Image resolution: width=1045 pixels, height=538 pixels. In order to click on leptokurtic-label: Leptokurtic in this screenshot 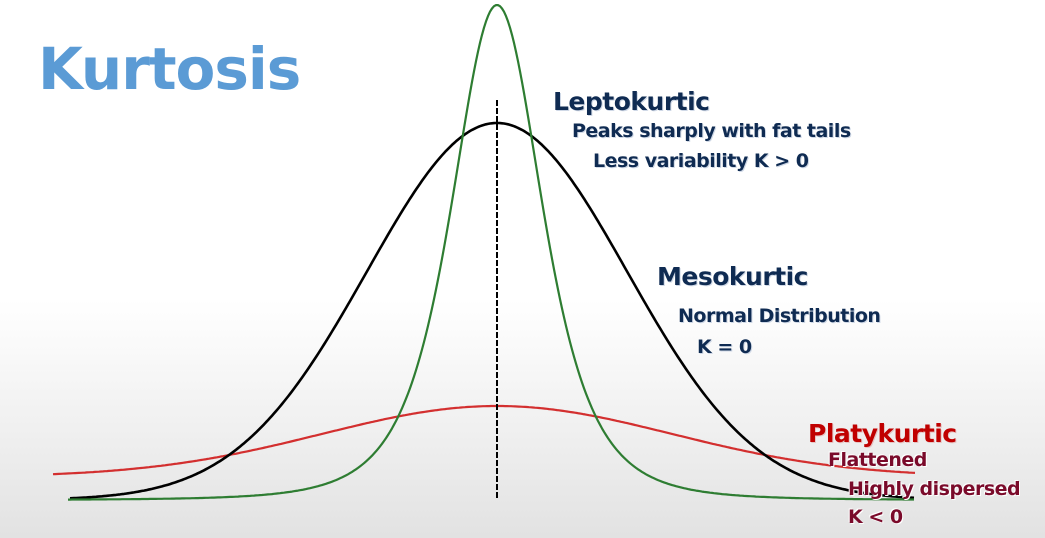, I will do `click(631, 101)`.